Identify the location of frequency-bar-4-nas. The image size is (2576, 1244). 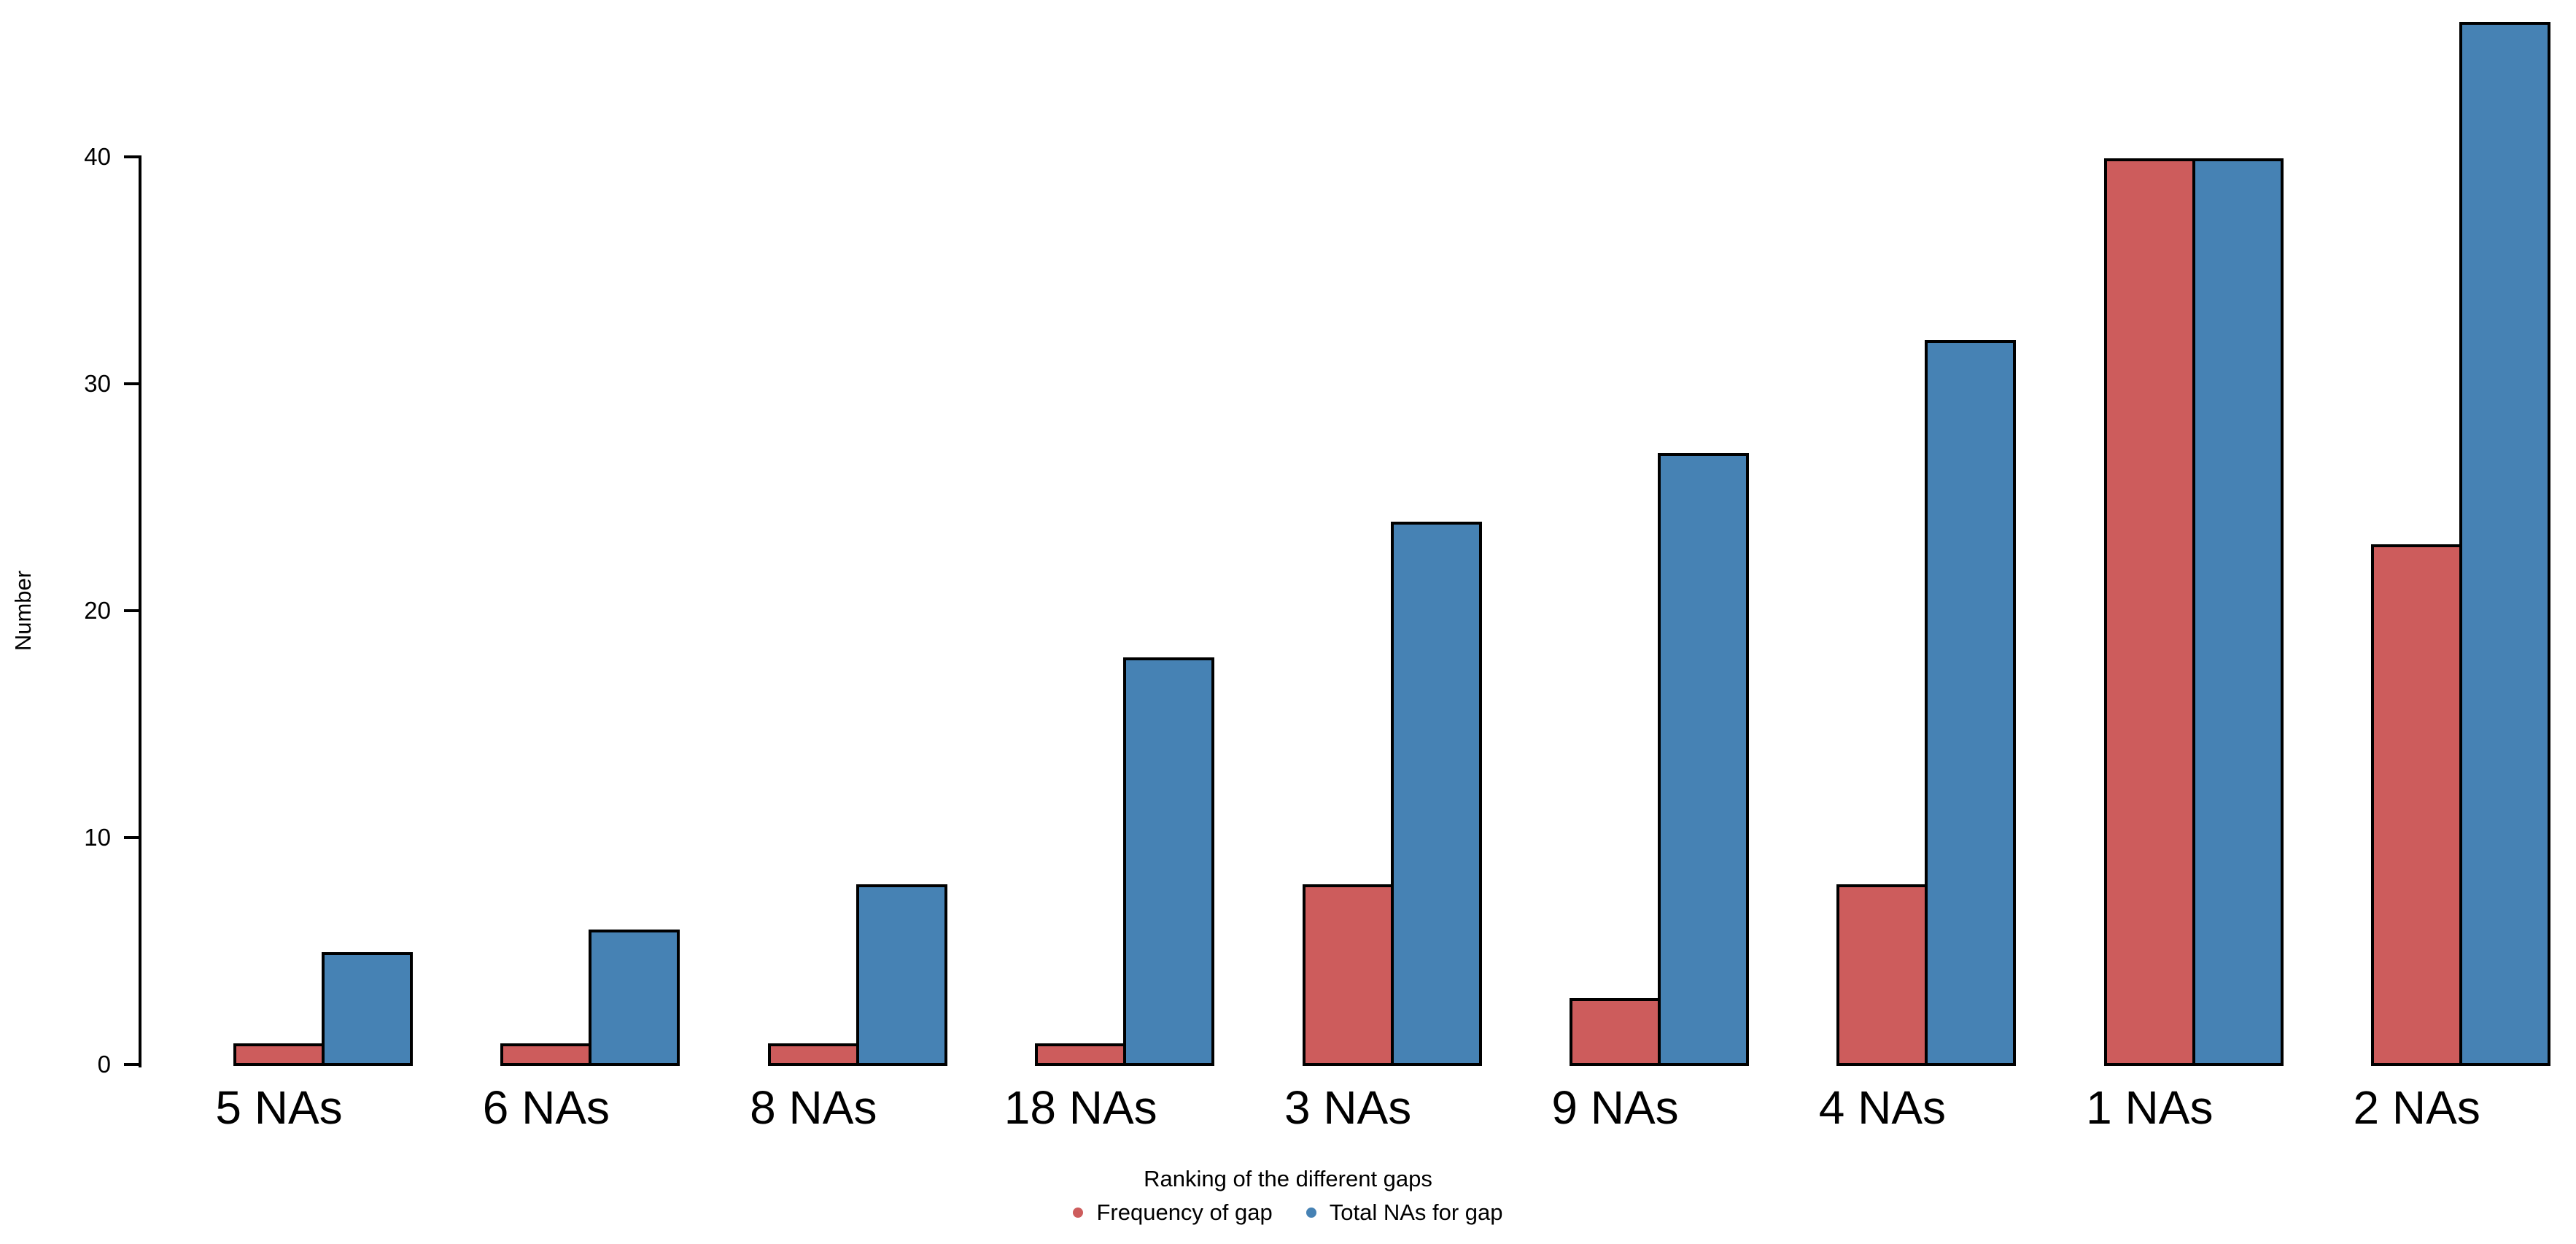
(1882, 975).